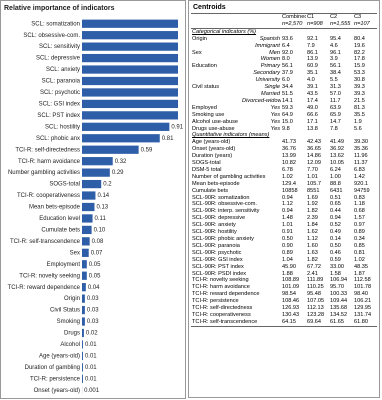 Image resolution: width=382 pixels, height=400 pixels. What do you see at coordinates (287, 87) in the screenshot?
I see `cell-value: 34.4` at bounding box center [287, 87].